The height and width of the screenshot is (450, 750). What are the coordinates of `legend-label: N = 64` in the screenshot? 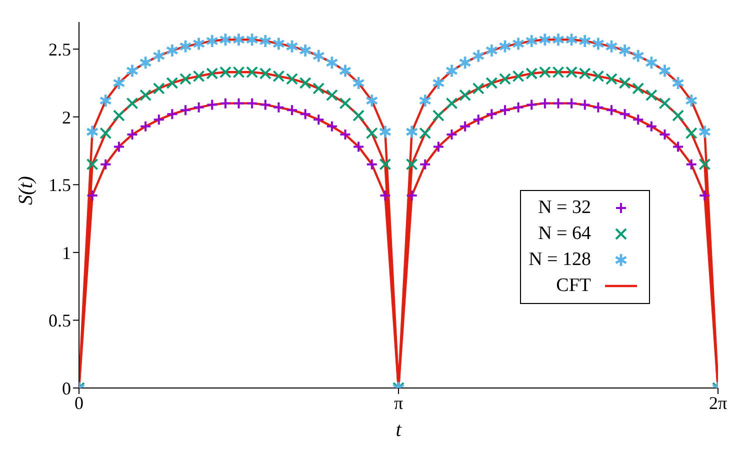 It's located at (564, 234).